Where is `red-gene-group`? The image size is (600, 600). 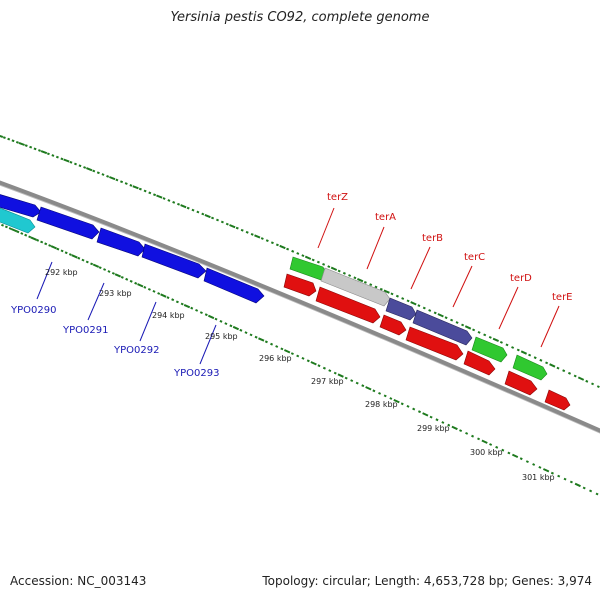 red-gene-group is located at coordinates (427, 342).